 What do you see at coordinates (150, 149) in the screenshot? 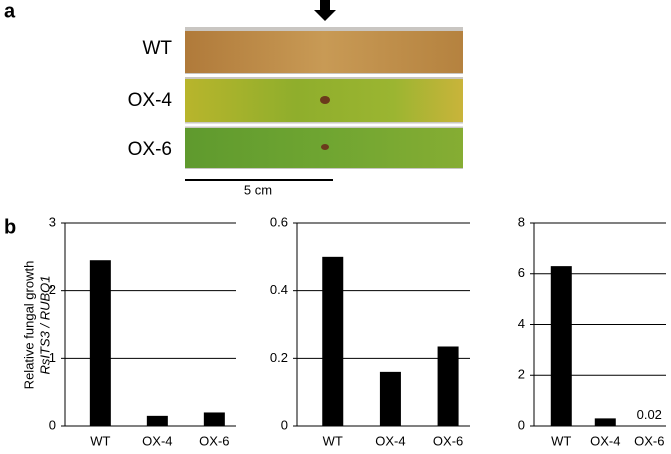
I see `row-label: OX-6` at bounding box center [150, 149].